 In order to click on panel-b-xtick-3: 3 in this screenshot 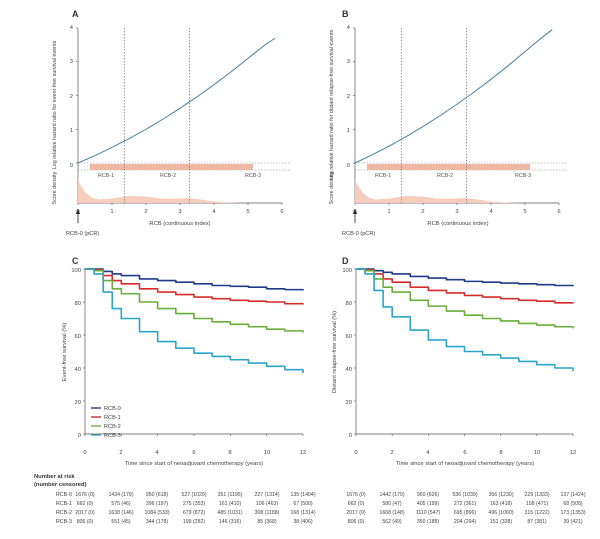, I will do `click(456, 212)`.